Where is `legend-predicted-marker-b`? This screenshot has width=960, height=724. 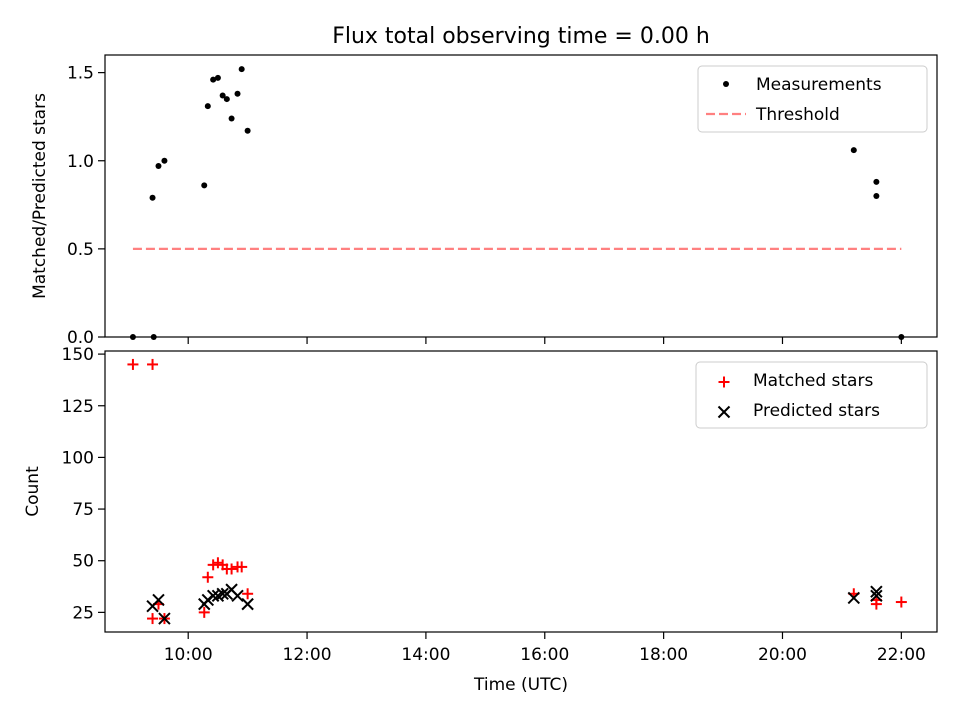 legend-predicted-marker-b is located at coordinates (724, 412).